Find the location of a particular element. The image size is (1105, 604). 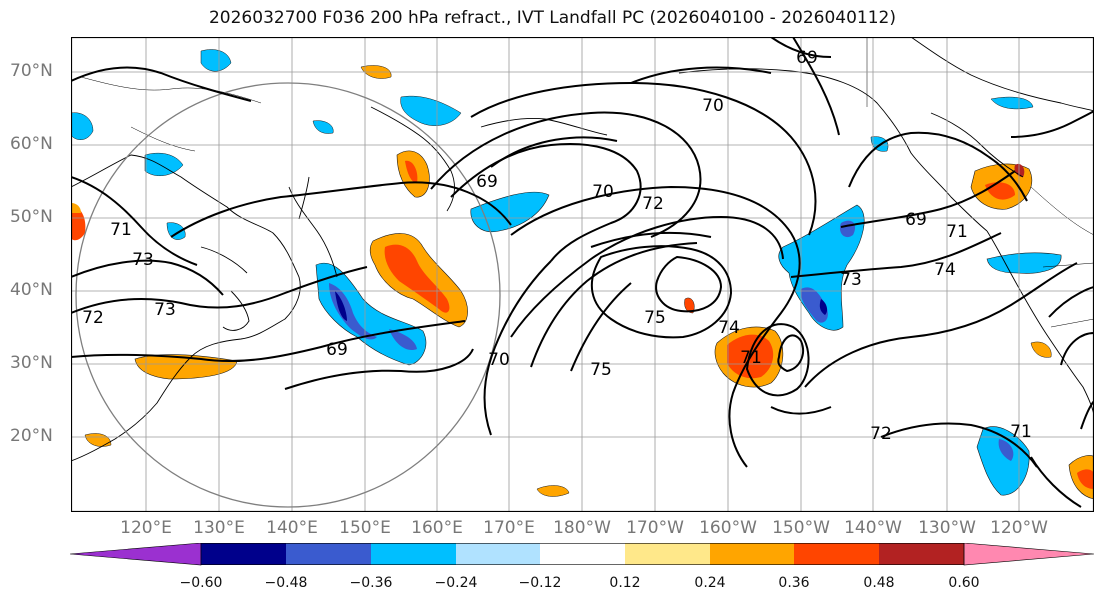

lon-label-120e: 120°E is located at coordinates (146, 528).